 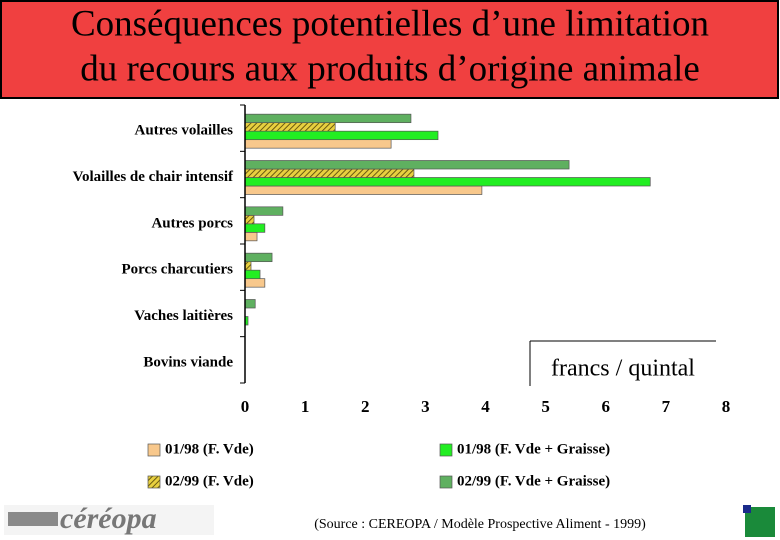 I want to click on y-tick-label: Porcs charcutiers, so click(x=178, y=270).